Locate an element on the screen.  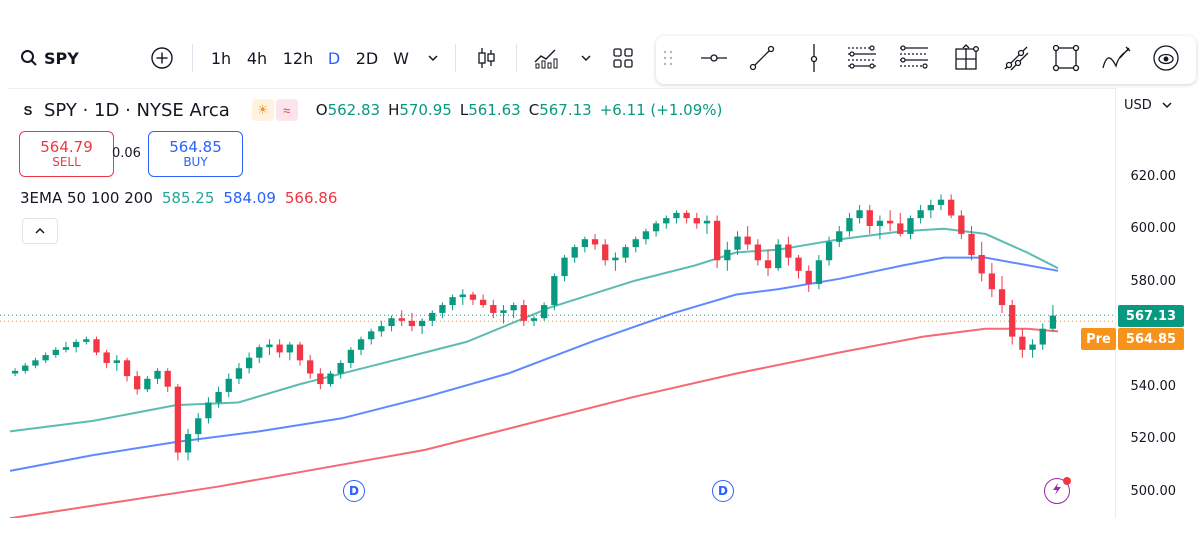
symbol-title: SPY · 1D · NYSE Arca is located at coordinates (137, 110).